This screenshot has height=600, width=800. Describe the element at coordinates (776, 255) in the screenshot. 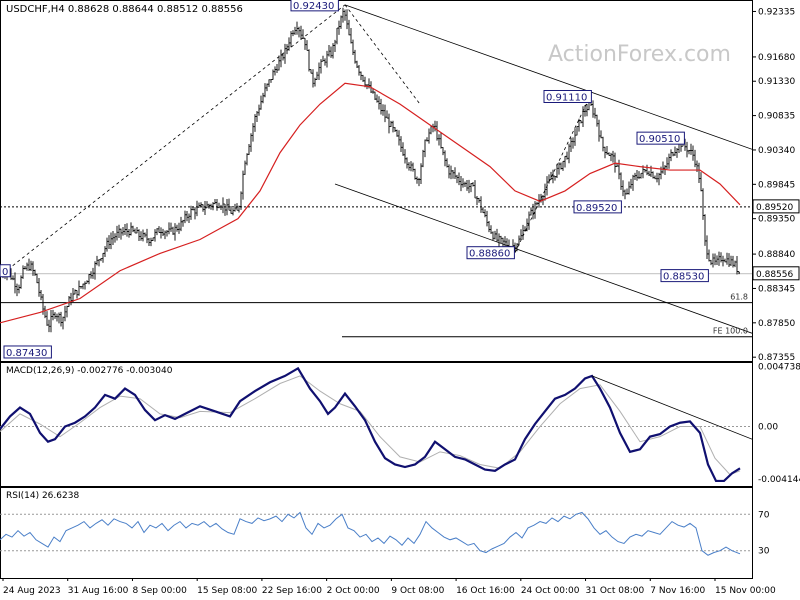

I see `price-tick-label: 0.88840` at that location.